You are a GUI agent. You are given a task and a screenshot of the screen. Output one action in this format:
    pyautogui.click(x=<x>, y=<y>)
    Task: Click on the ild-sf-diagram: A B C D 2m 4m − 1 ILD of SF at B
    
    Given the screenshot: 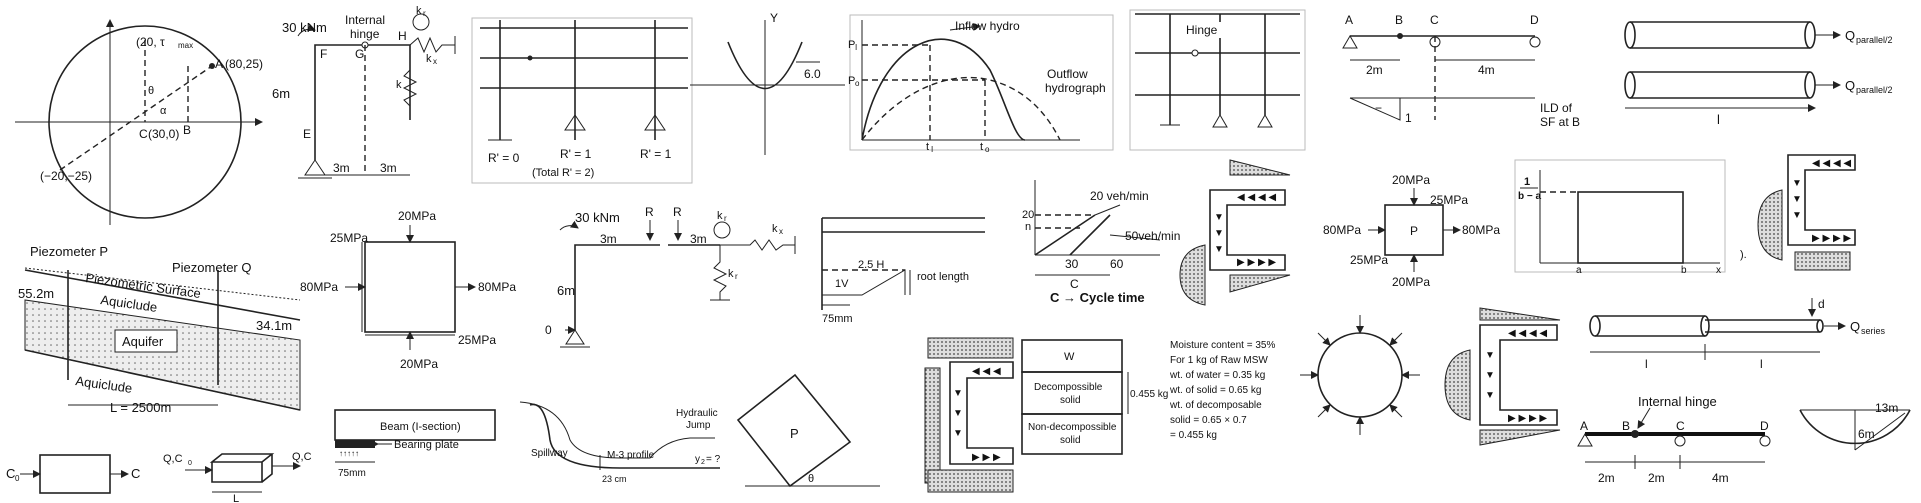 What is the action you would take?
    pyautogui.click(x=1461, y=71)
    